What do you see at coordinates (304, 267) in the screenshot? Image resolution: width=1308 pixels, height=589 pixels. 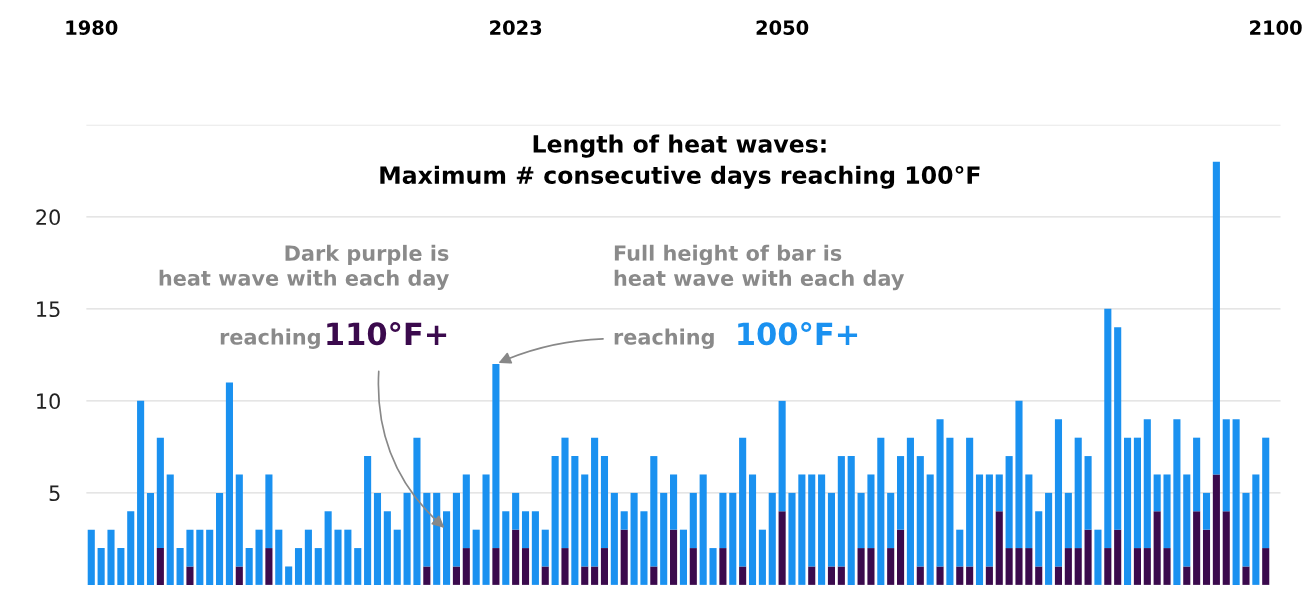 I see `annotation: Dark purple is heat wave with each day` at bounding box center [304, 267].